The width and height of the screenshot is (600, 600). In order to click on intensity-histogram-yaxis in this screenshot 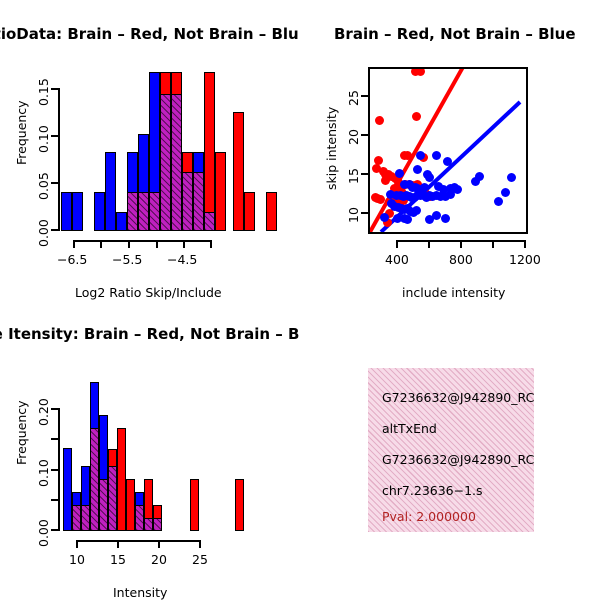, I will do `click(59, 469)`.